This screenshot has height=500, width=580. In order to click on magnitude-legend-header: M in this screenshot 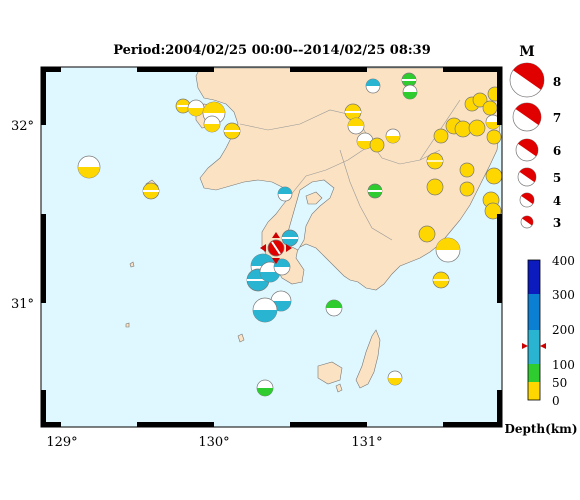, I will do `click(527, 52)`.